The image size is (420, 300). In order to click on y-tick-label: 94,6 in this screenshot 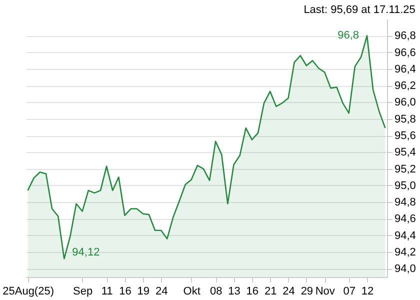, I will do `click(405, 219)`.